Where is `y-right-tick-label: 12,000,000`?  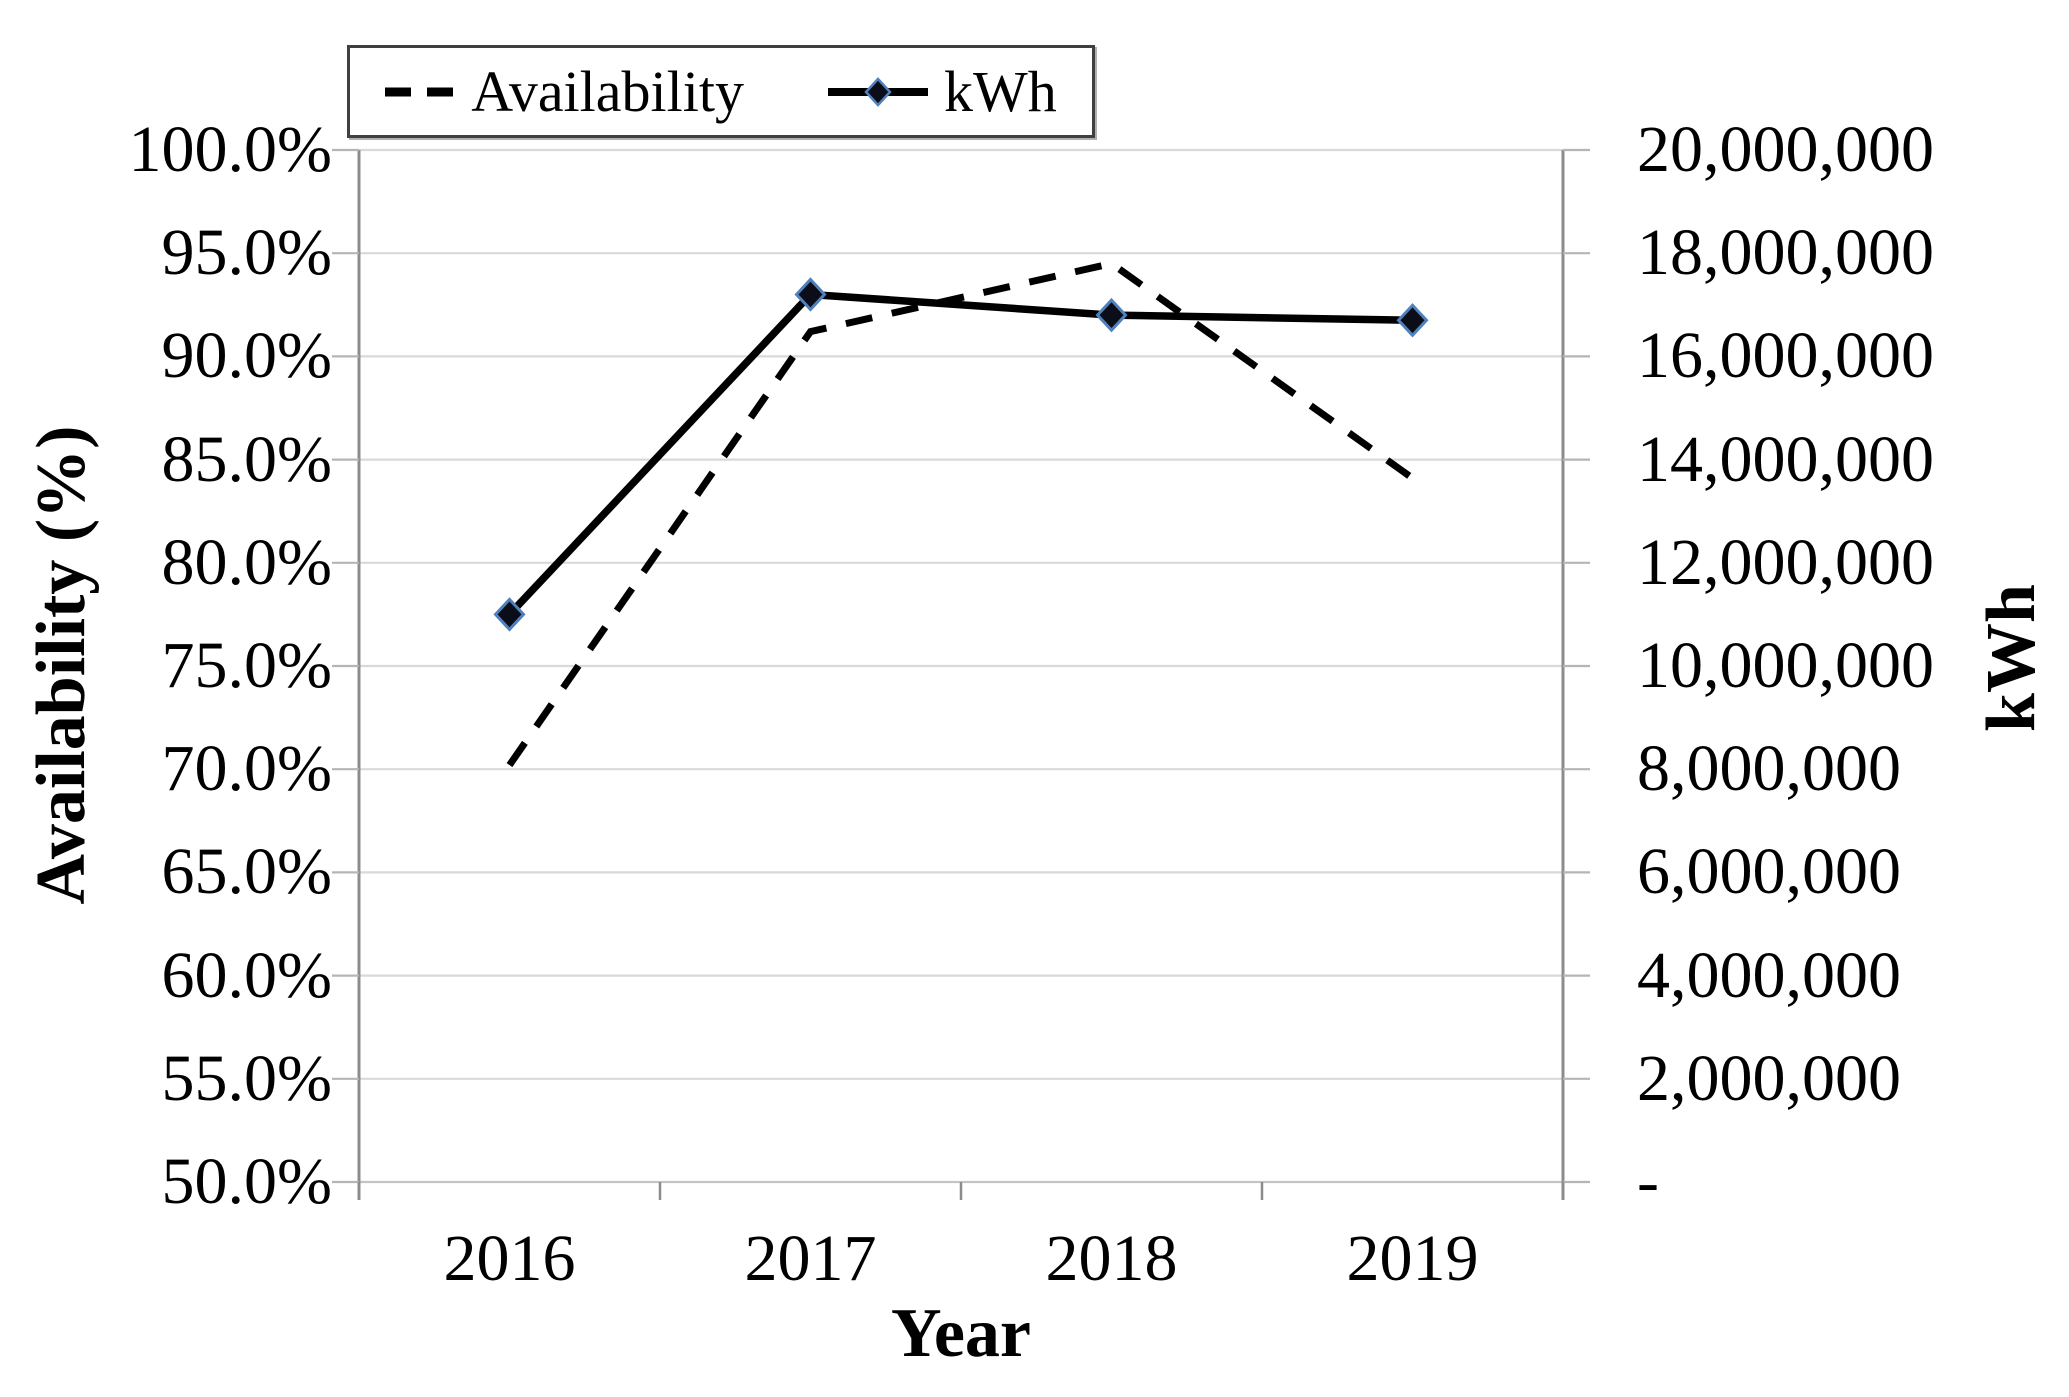
y-right-tick-label: 12,000,000 is located at coordinates (1785, 562).